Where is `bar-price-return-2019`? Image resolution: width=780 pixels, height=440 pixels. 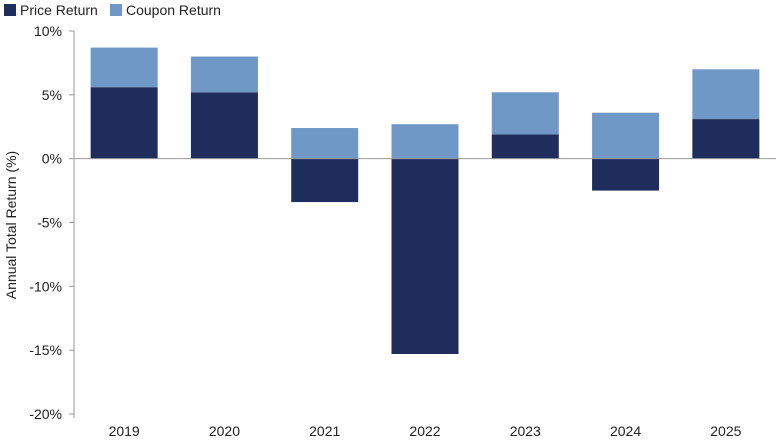 bar-price-return-2019 is located at coordinates (124, 123).